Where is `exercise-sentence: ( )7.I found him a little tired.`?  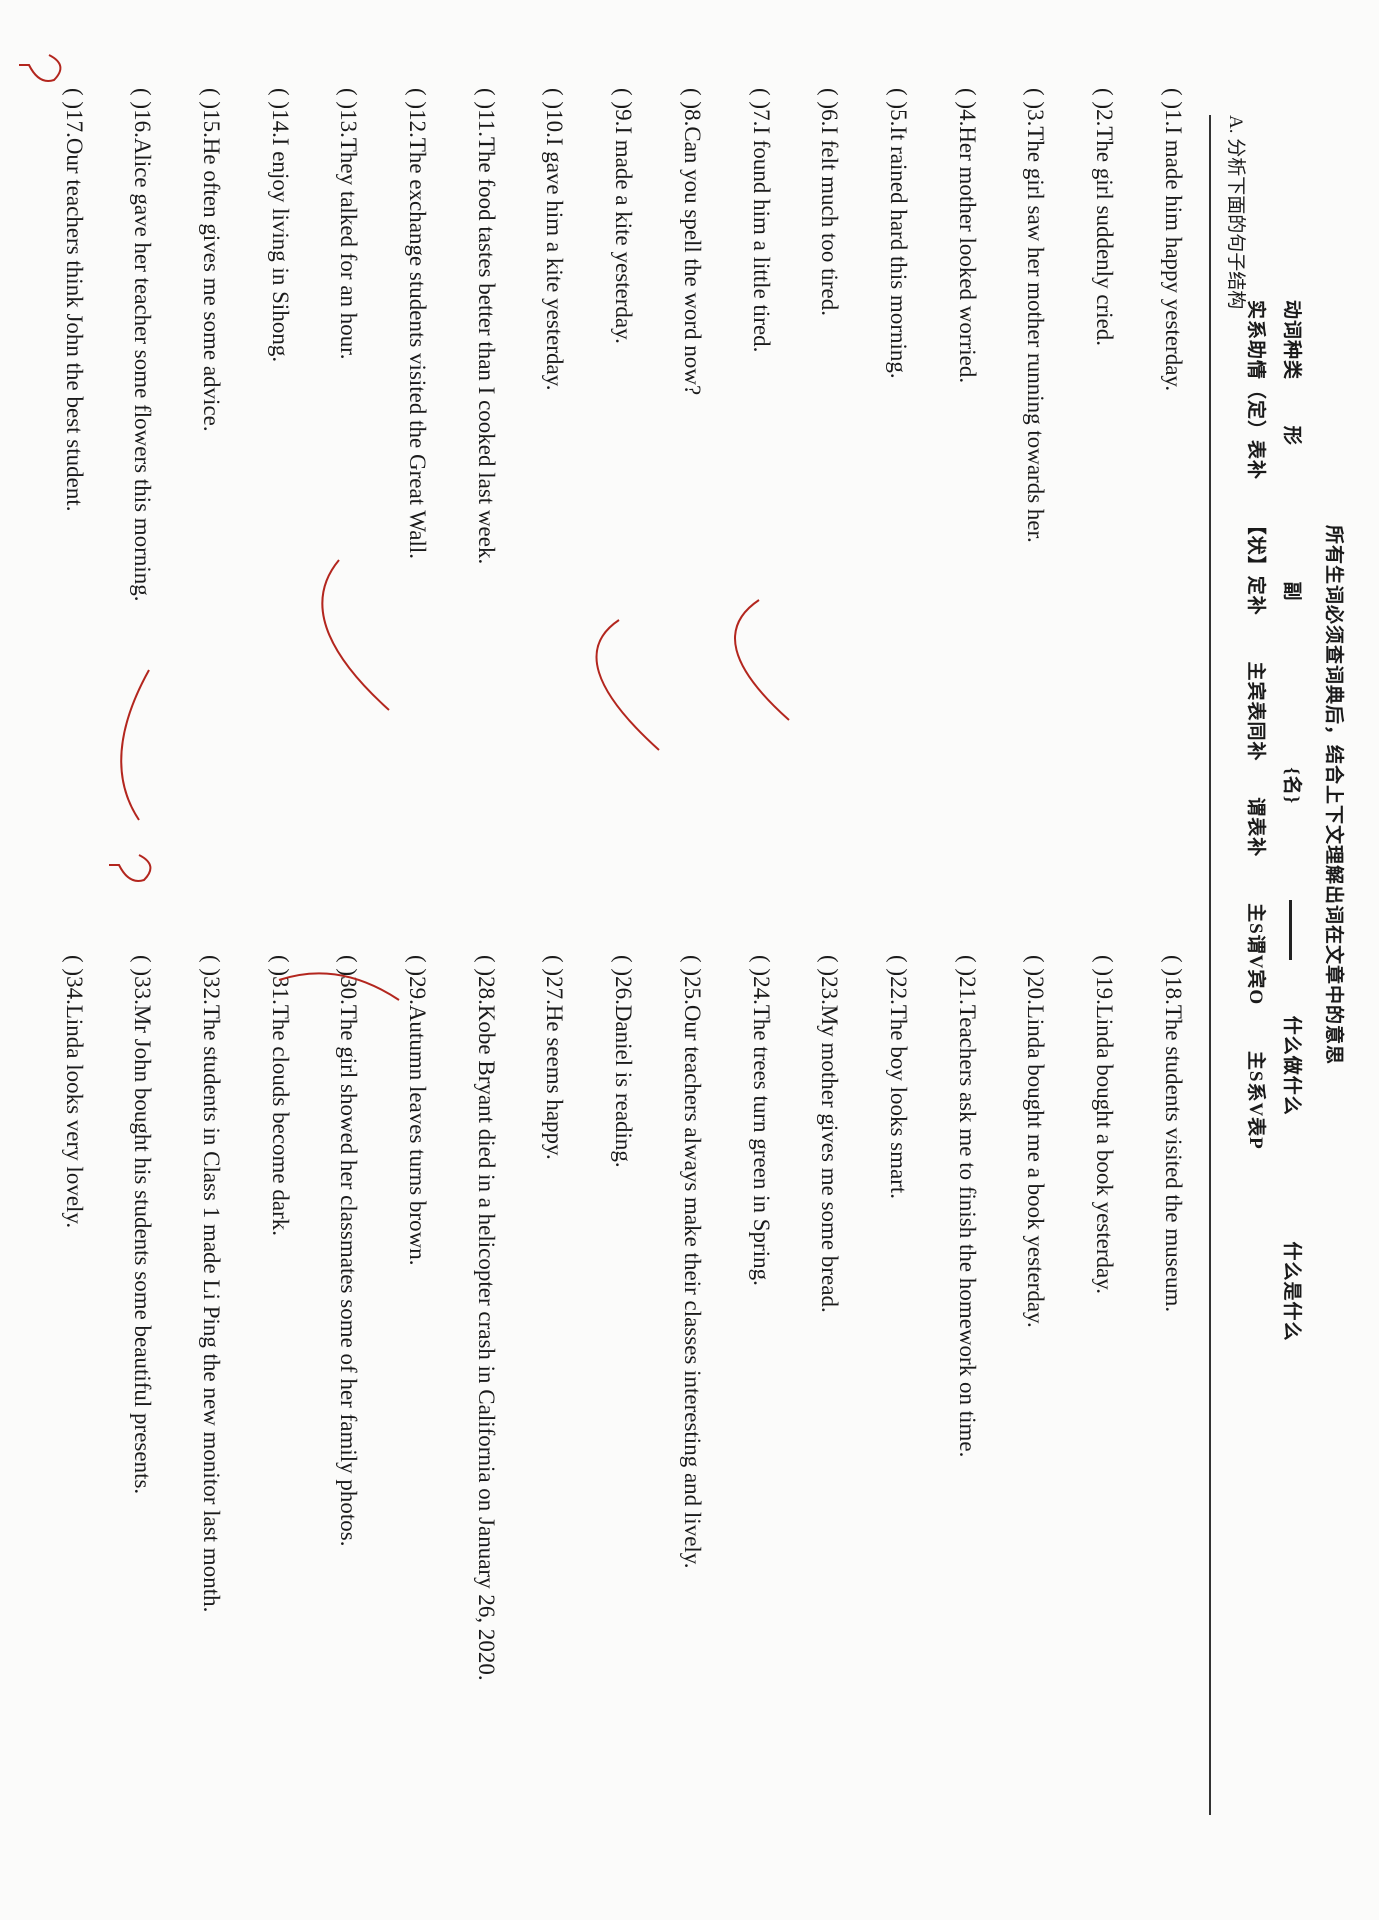
exercise-sentence: ( )7.I found him a little tired. is located at coordinates (761, 220).